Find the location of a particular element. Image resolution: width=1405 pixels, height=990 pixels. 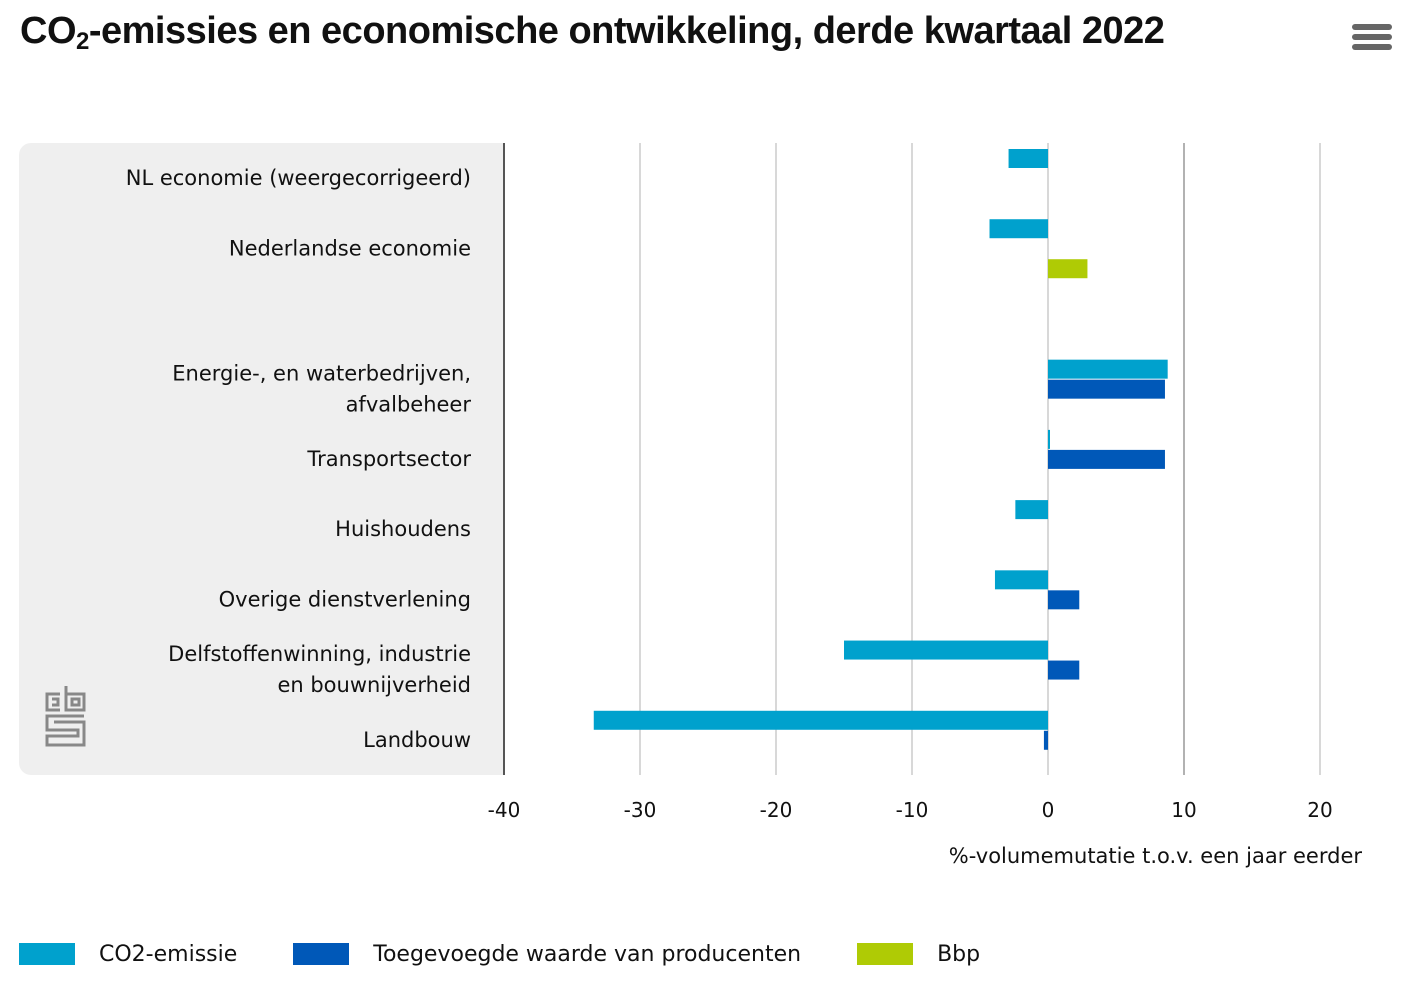

x-tick-label: 0 is located at coordinates (1048, 810).